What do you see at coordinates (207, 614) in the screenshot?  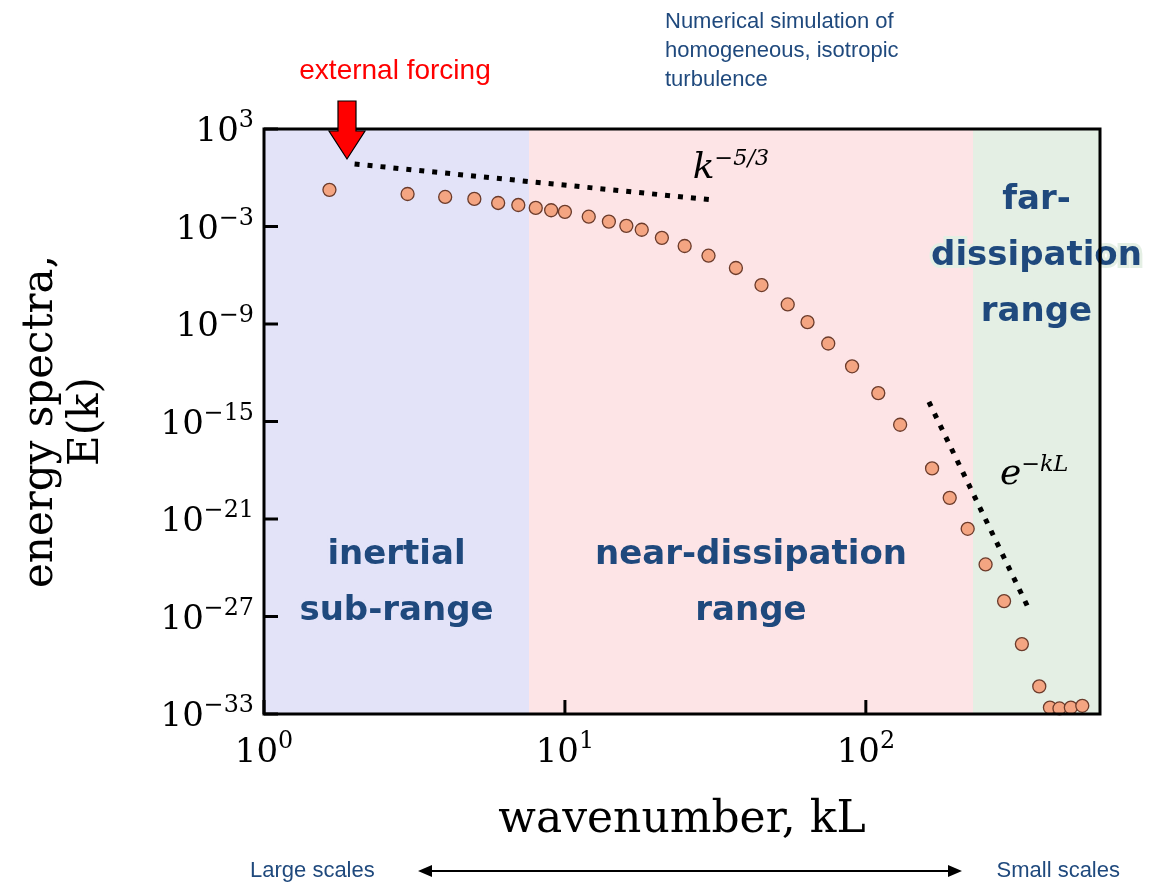 I see `y-tick-label: 10$^{−27}$` at bounding box center [207, 614].